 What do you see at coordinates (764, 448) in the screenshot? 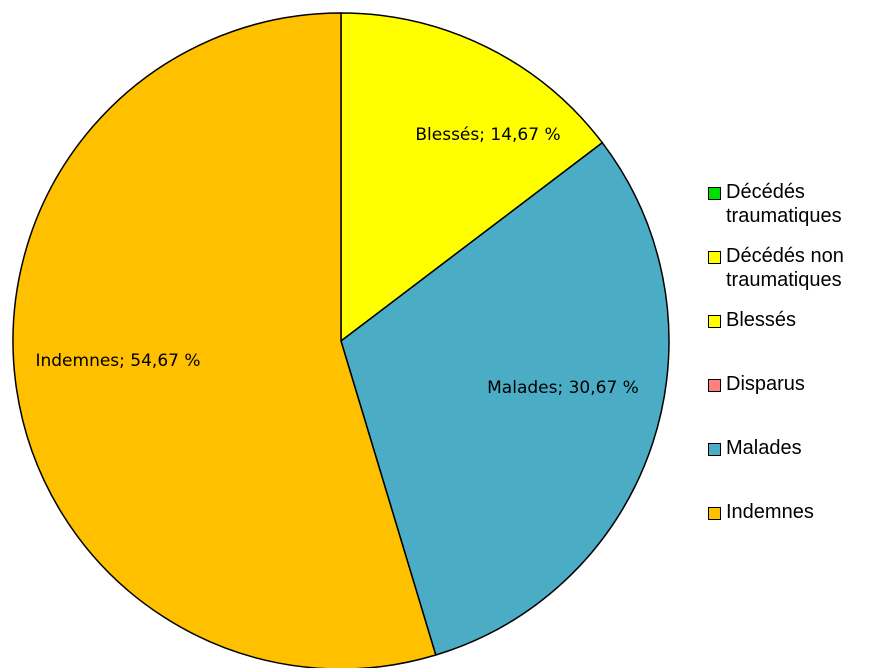
I see `legend-label: Malades` at bounding box center [764, 448].